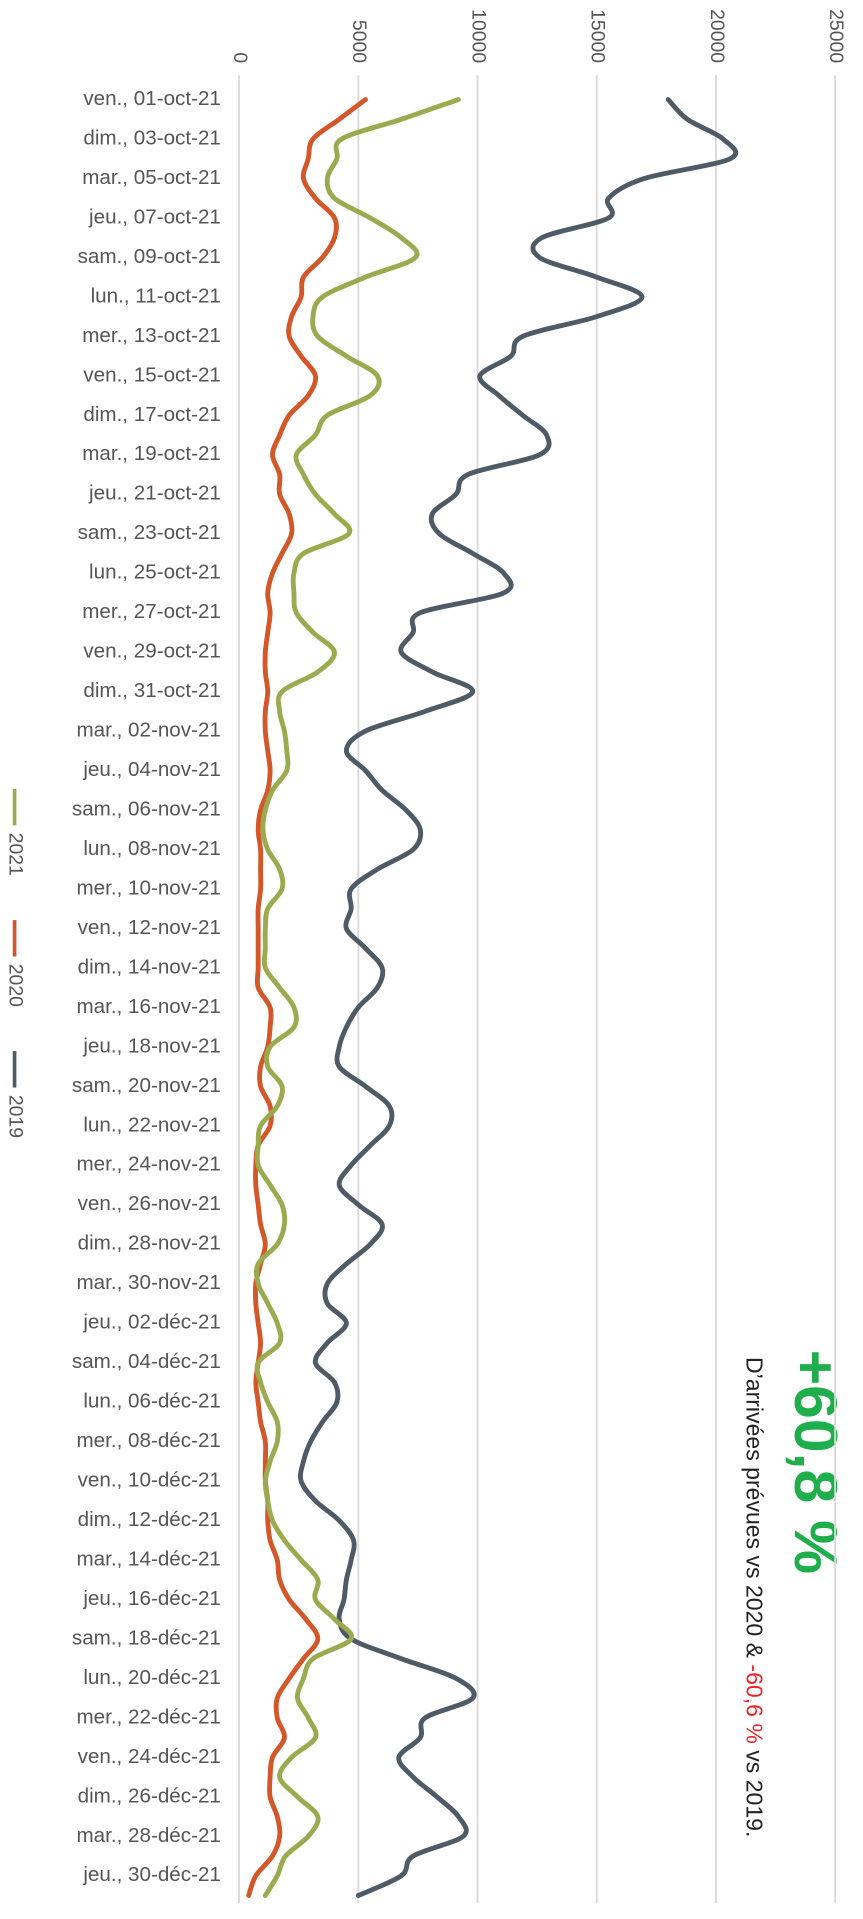 The width and height of the screenshot is (863, 1919). What do you see at coordinates (754, 1791) in the screenshot?
I see `kpi-text-after: vs 2019.` at bounding box center [754, 1791].